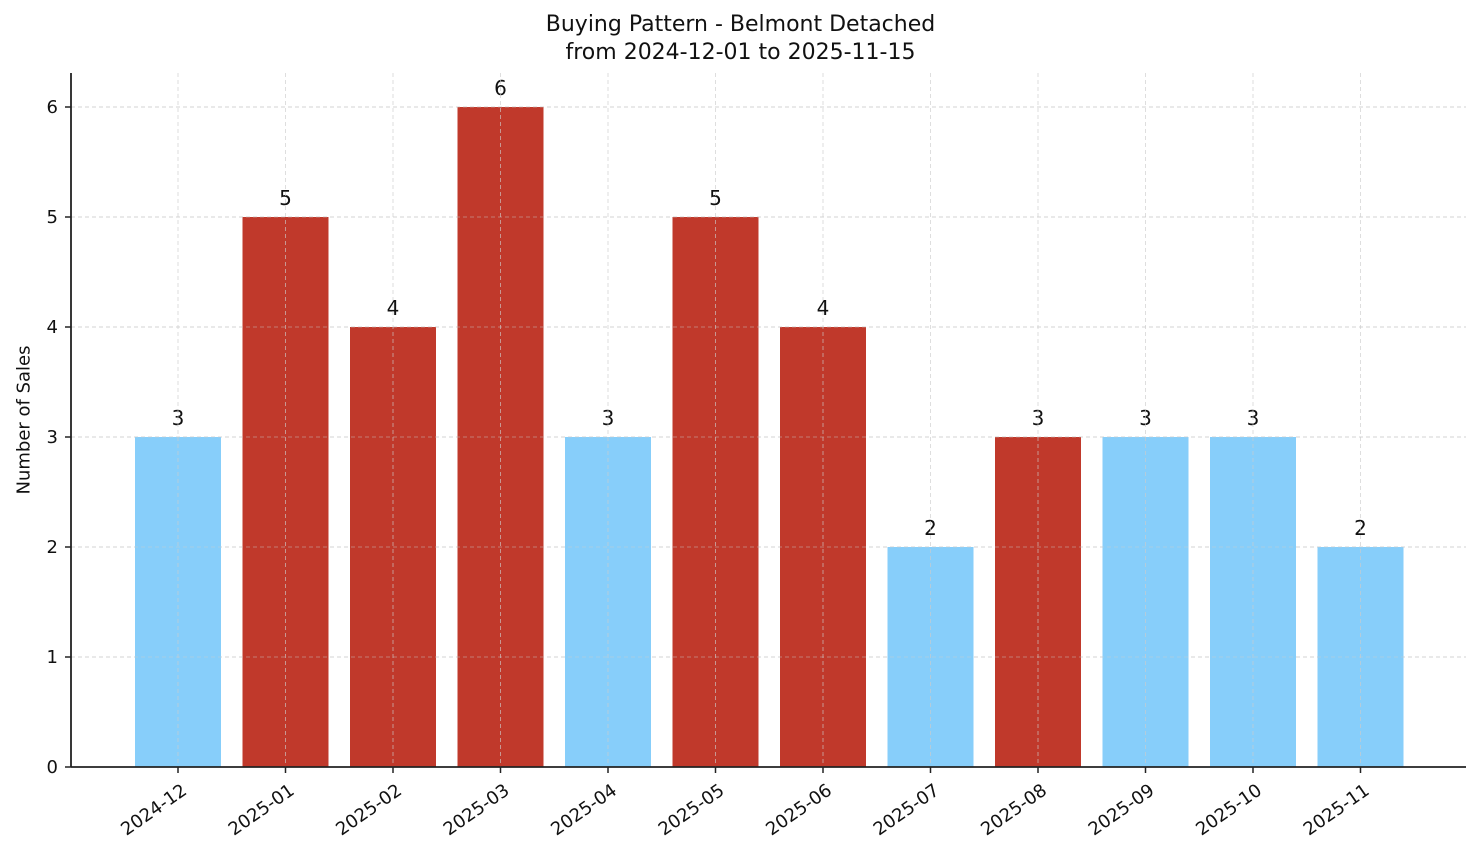 The image size is (1481, 863). Describe the element at coordinates (262, 810) in the screenshot. I see `x-tick-label: 2025-01` at that location.